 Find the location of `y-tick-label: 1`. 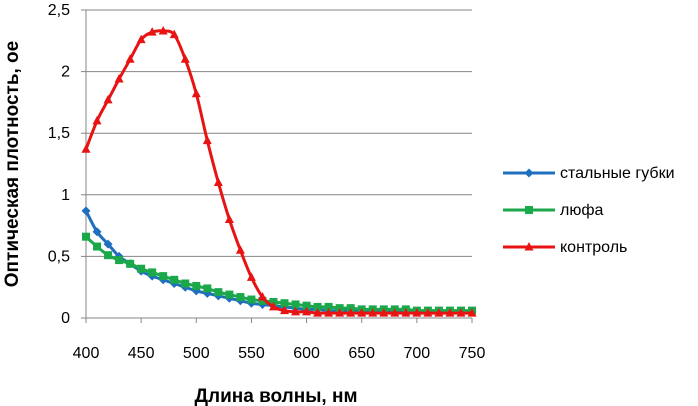

y-tick-label: 1 is located at coordinates (65, 195).